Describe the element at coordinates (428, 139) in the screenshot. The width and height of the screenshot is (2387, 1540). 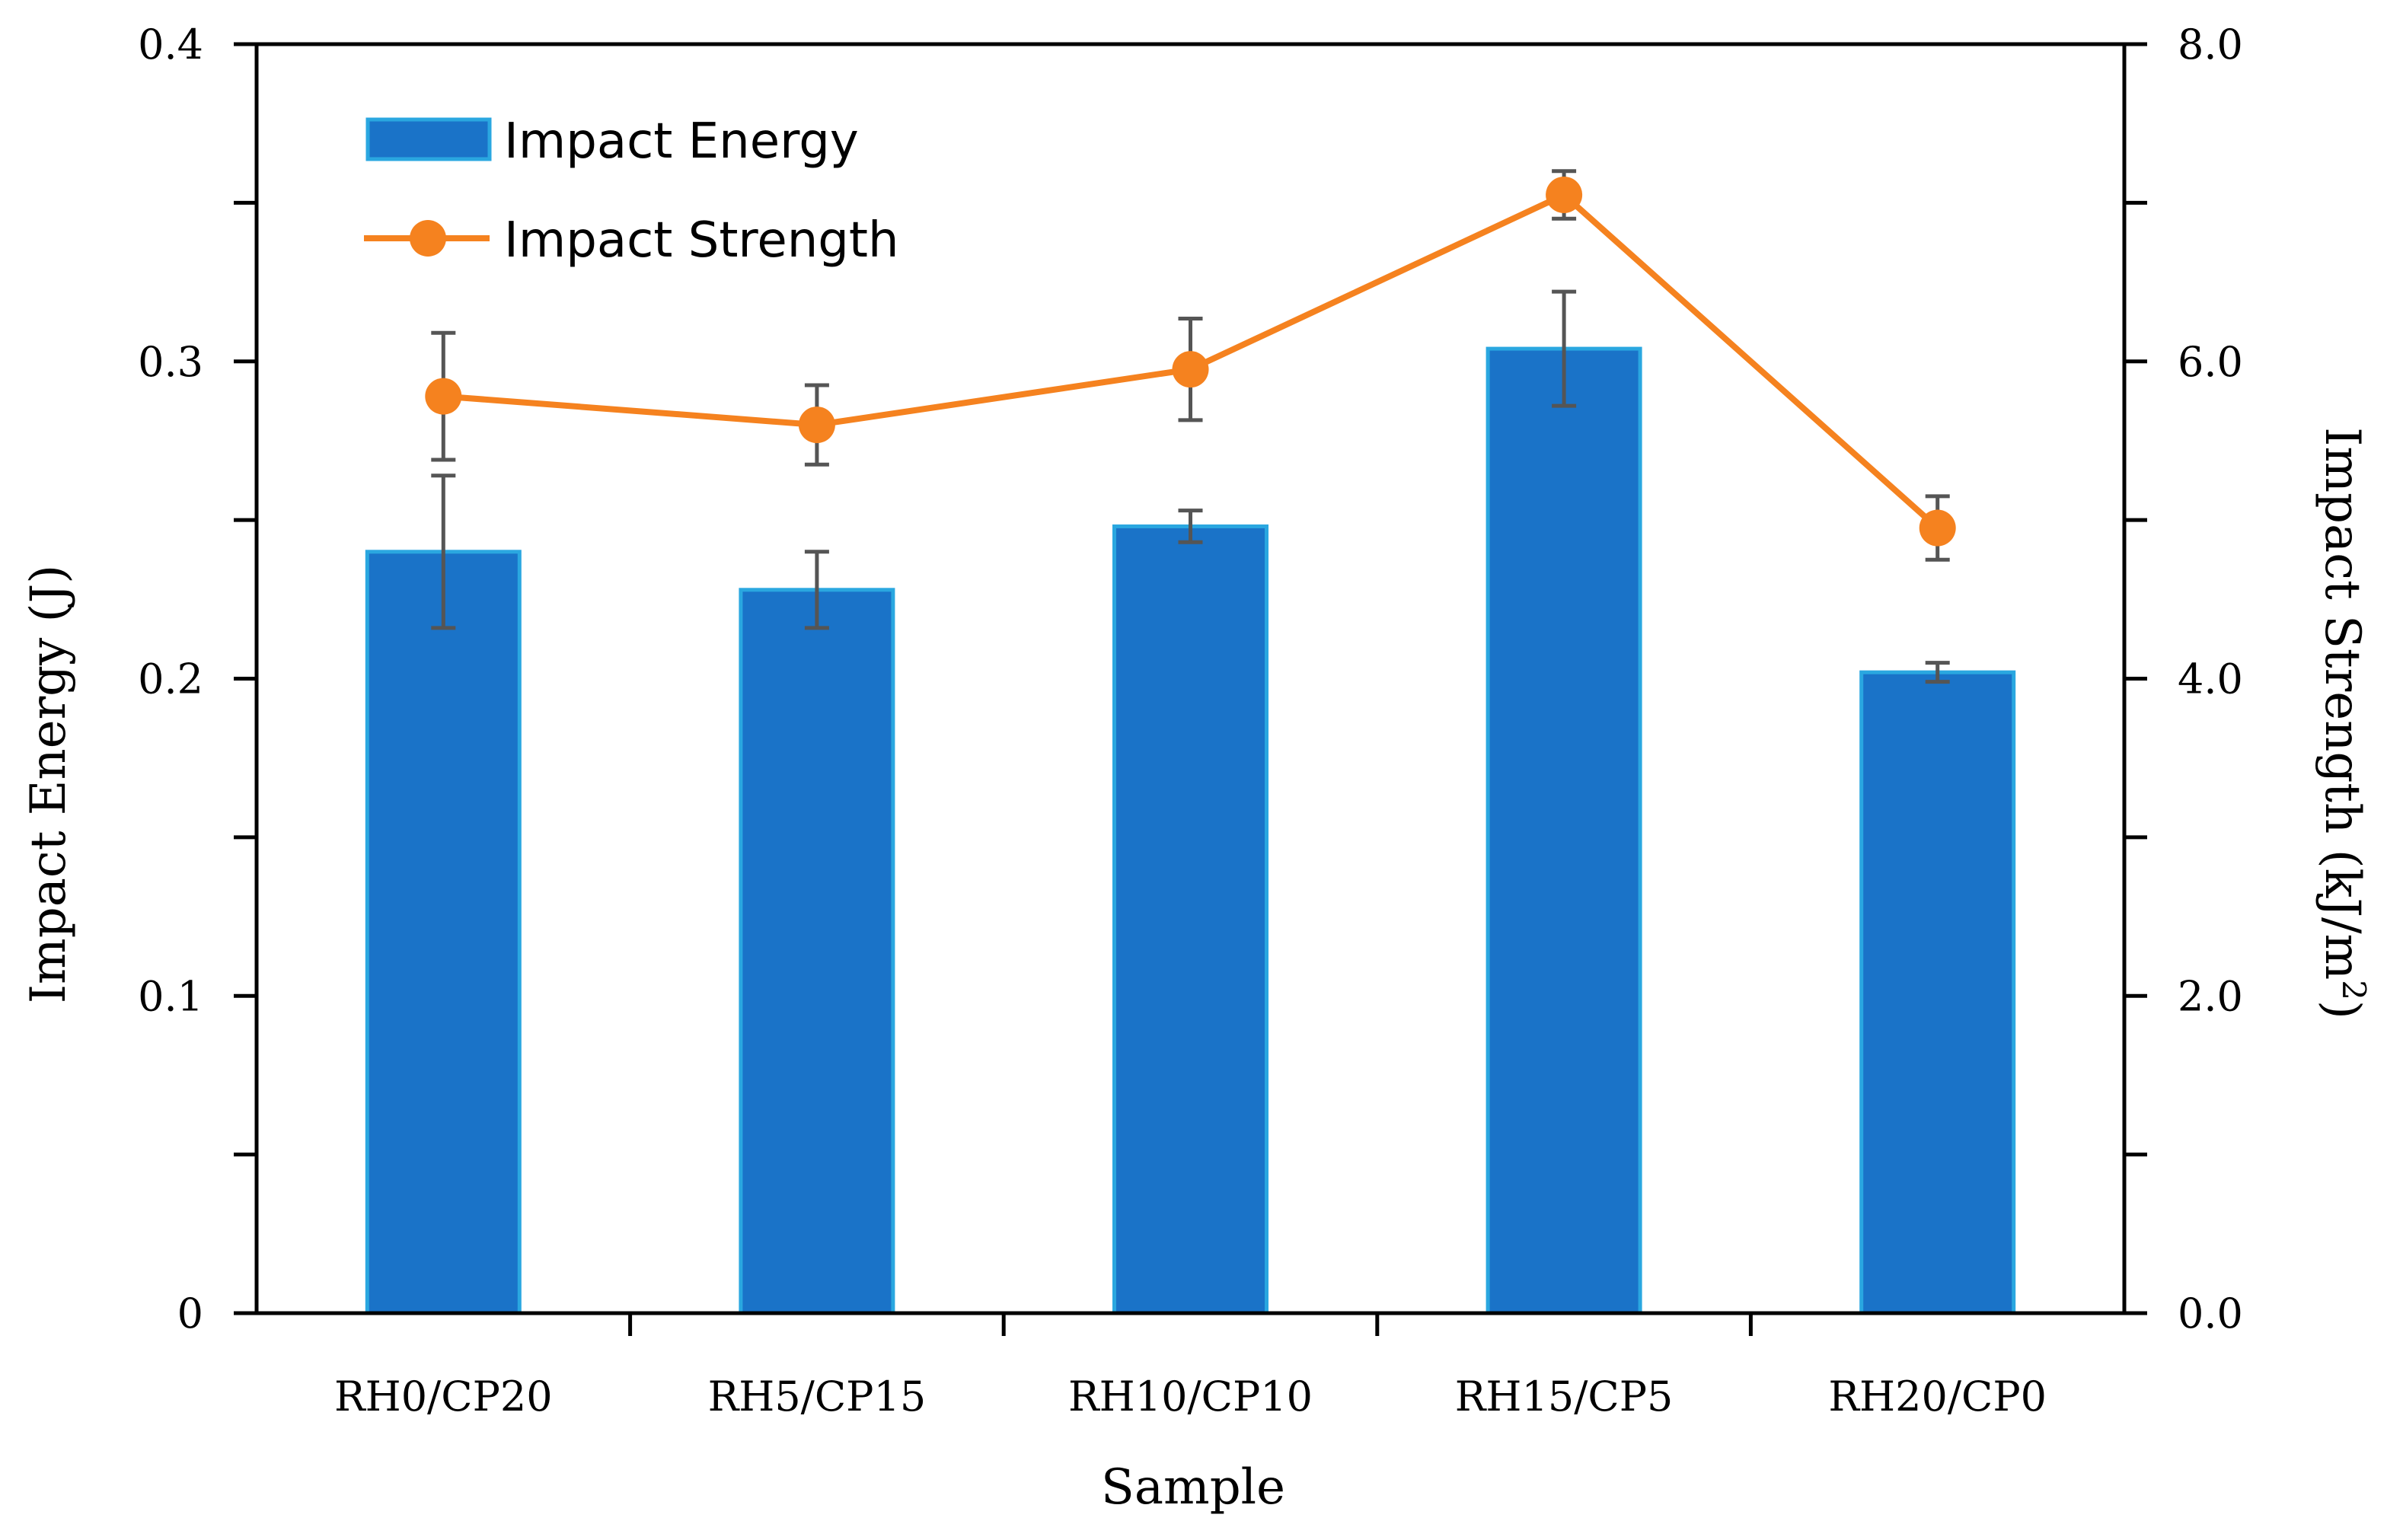
I see `legend-bar-swatch` at that location.